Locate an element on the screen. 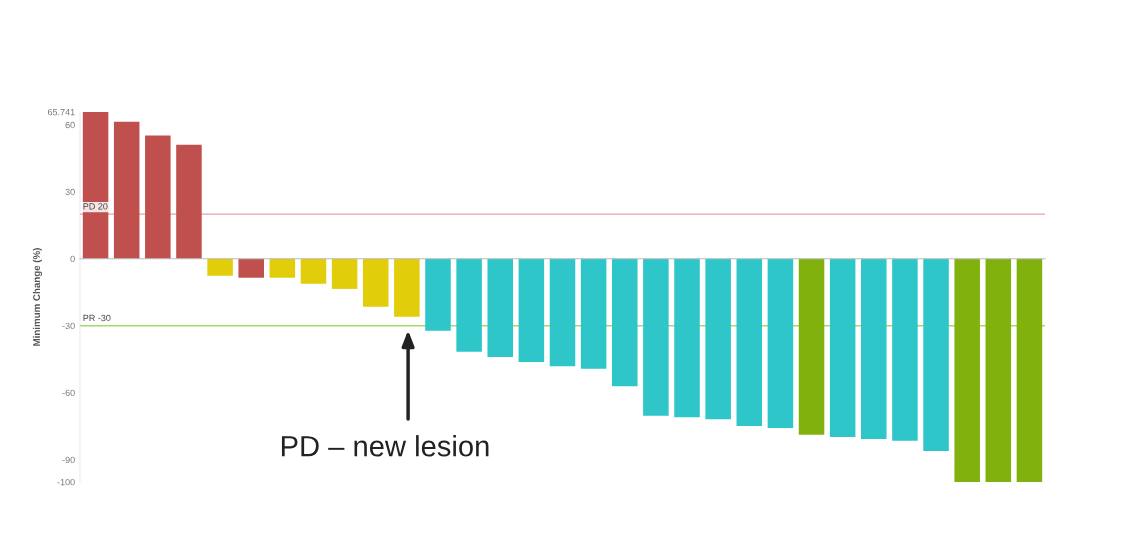 The width and height of the screenshot is (1124, 559). y-axis-title: Minimum Change (%) is located at coordinates (37, 297).